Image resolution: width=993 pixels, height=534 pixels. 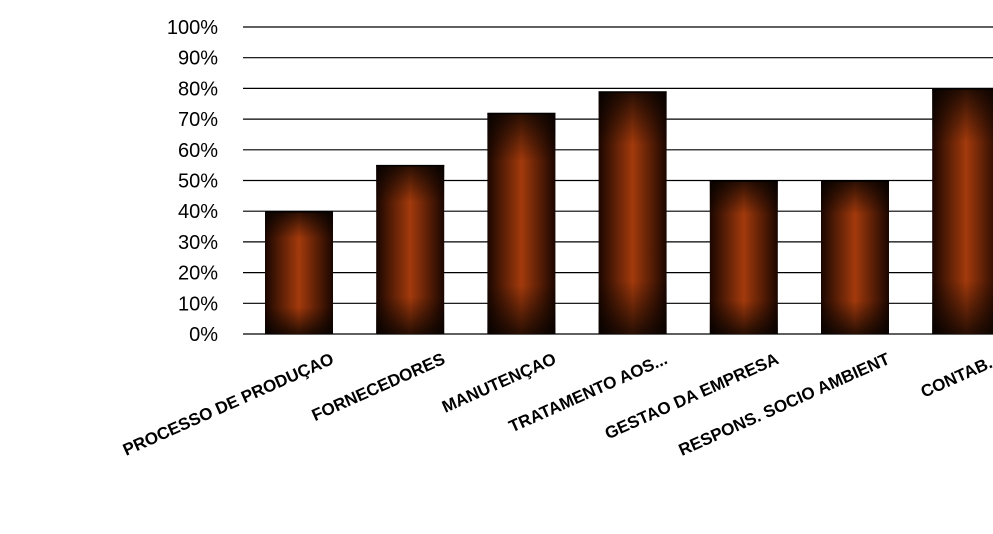 I want to click on x-category-label: PROCESSO DE PRODUÇAO, so click(x=228, y=404).